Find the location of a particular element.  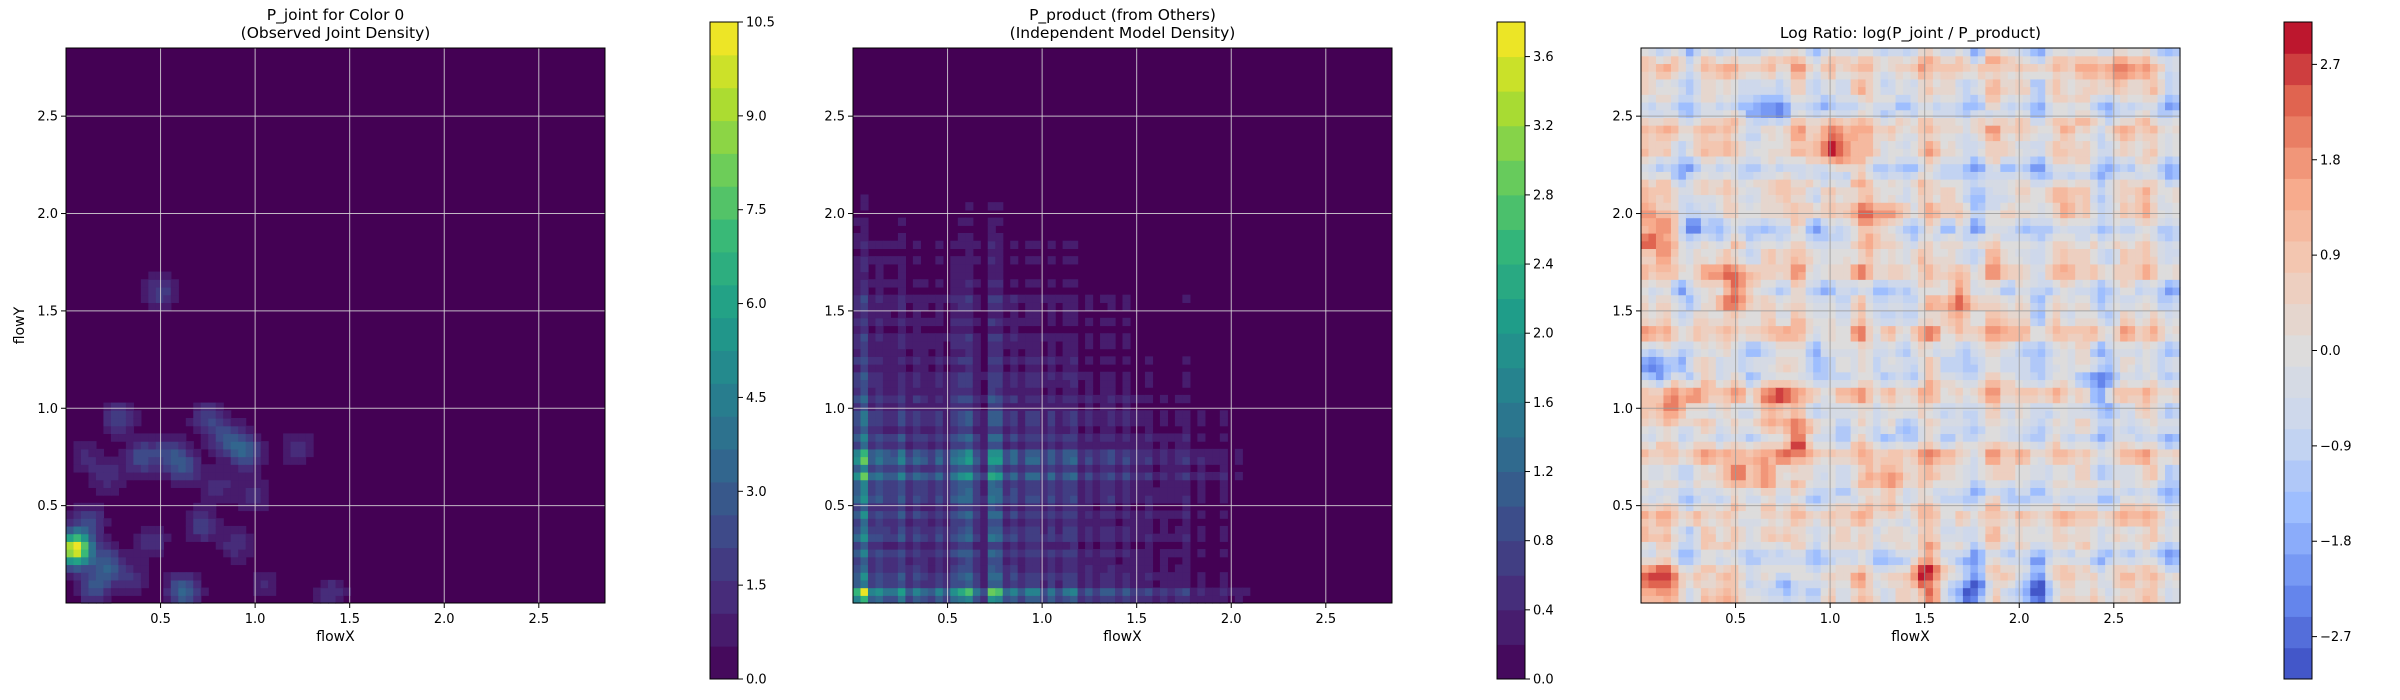

colorbar-frame is located at coordinates (1511, 350).